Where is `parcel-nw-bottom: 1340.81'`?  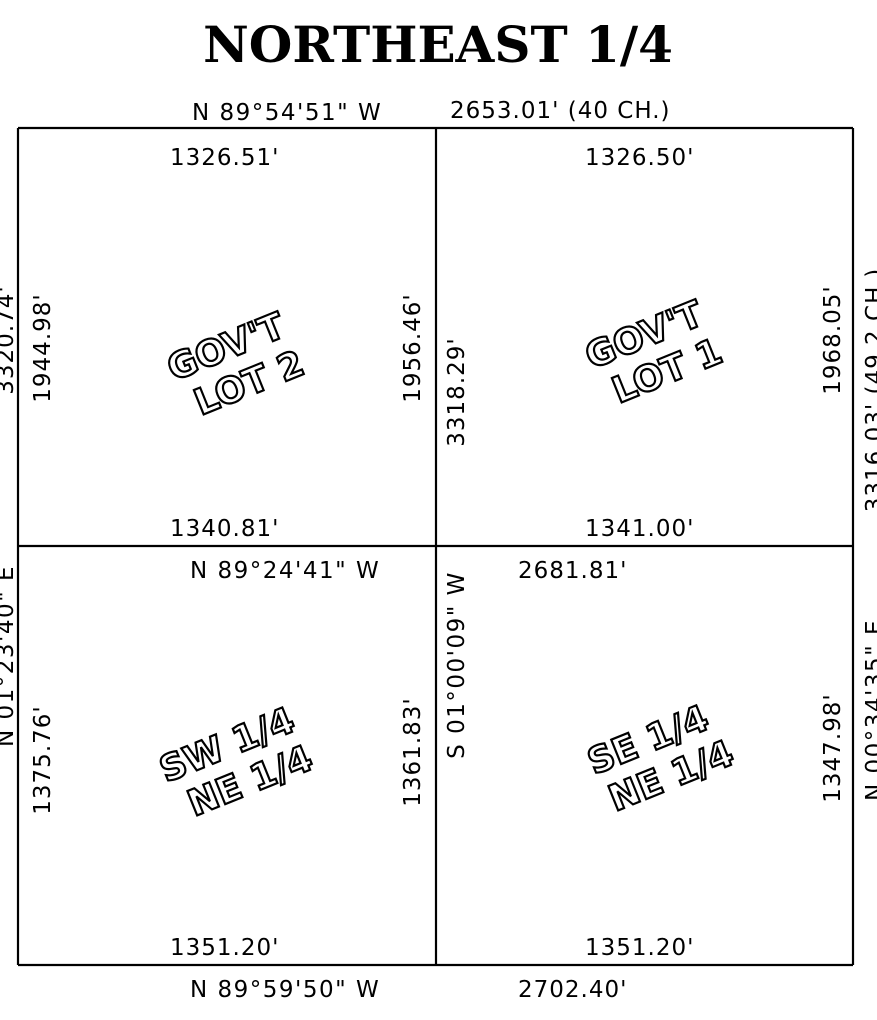
parcel-nw-bottom: 1340.81' is located at coordinates (224, 529).